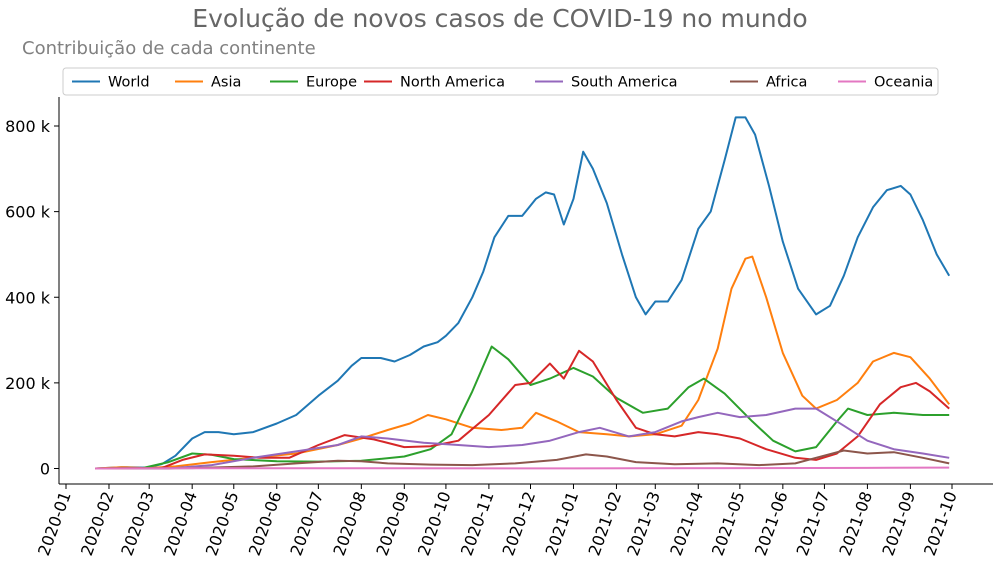 This screenshot has width=1000, height=568. I want to click on x-tick-label: 2020-05, so click(222, 523).